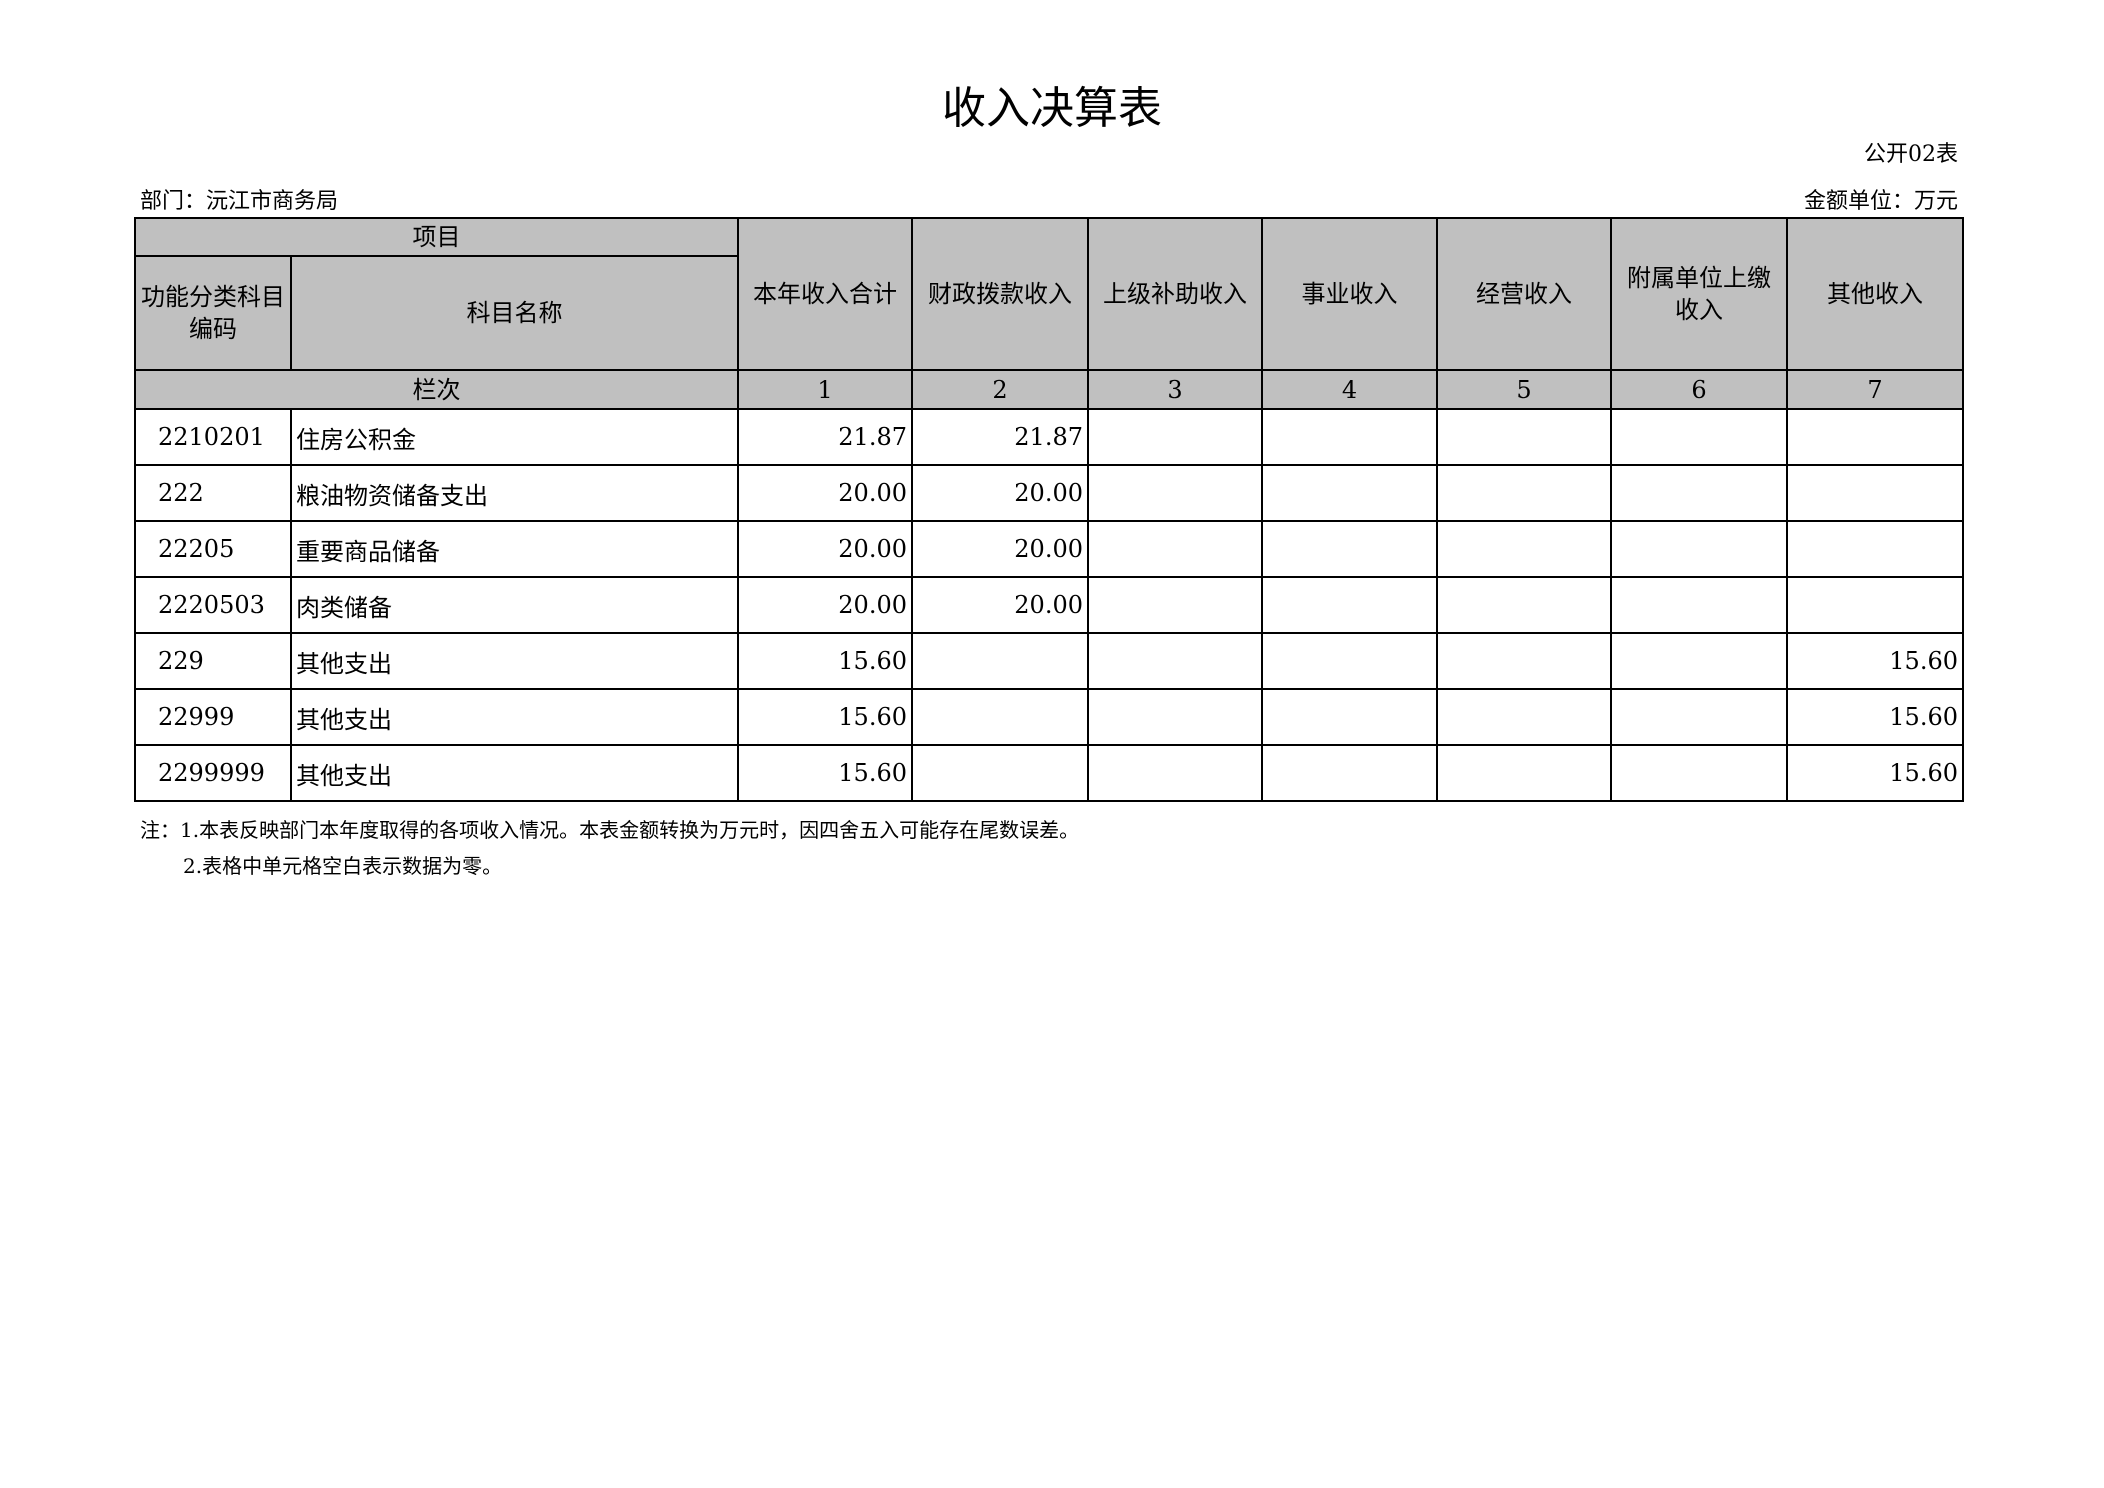  Describe the element at coordinates (213, 437) in the screenshot. I see `subject-code: 2210201` at that location.